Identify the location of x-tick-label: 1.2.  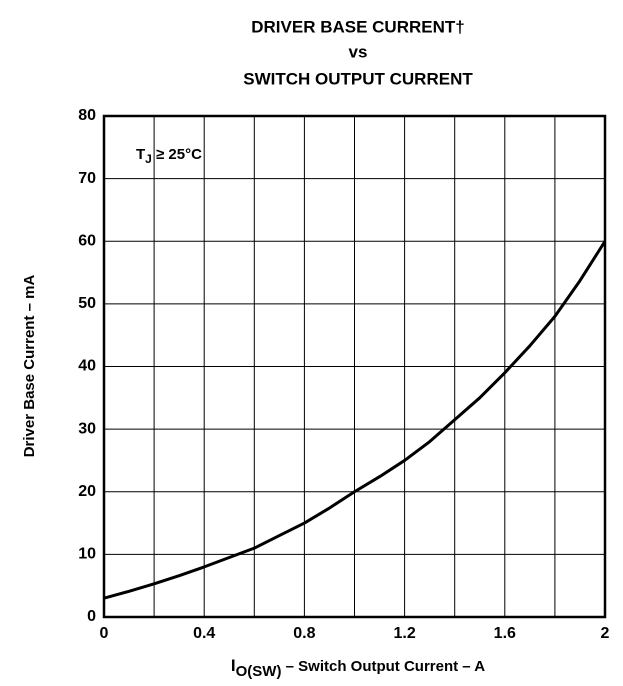
(404, 633).